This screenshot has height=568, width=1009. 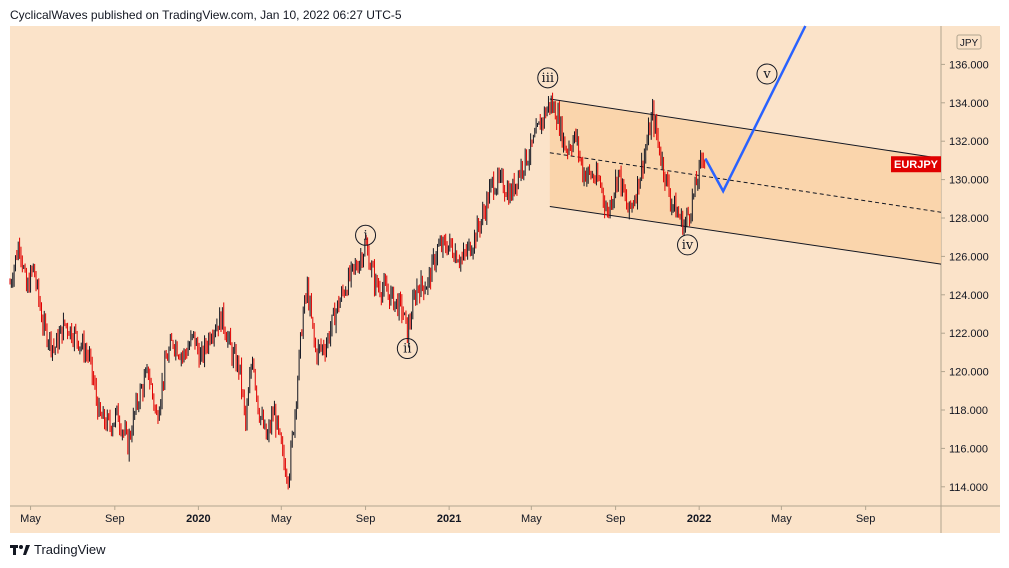 I want to click on wave-label-iii: iii, so click(x=548, y=78).